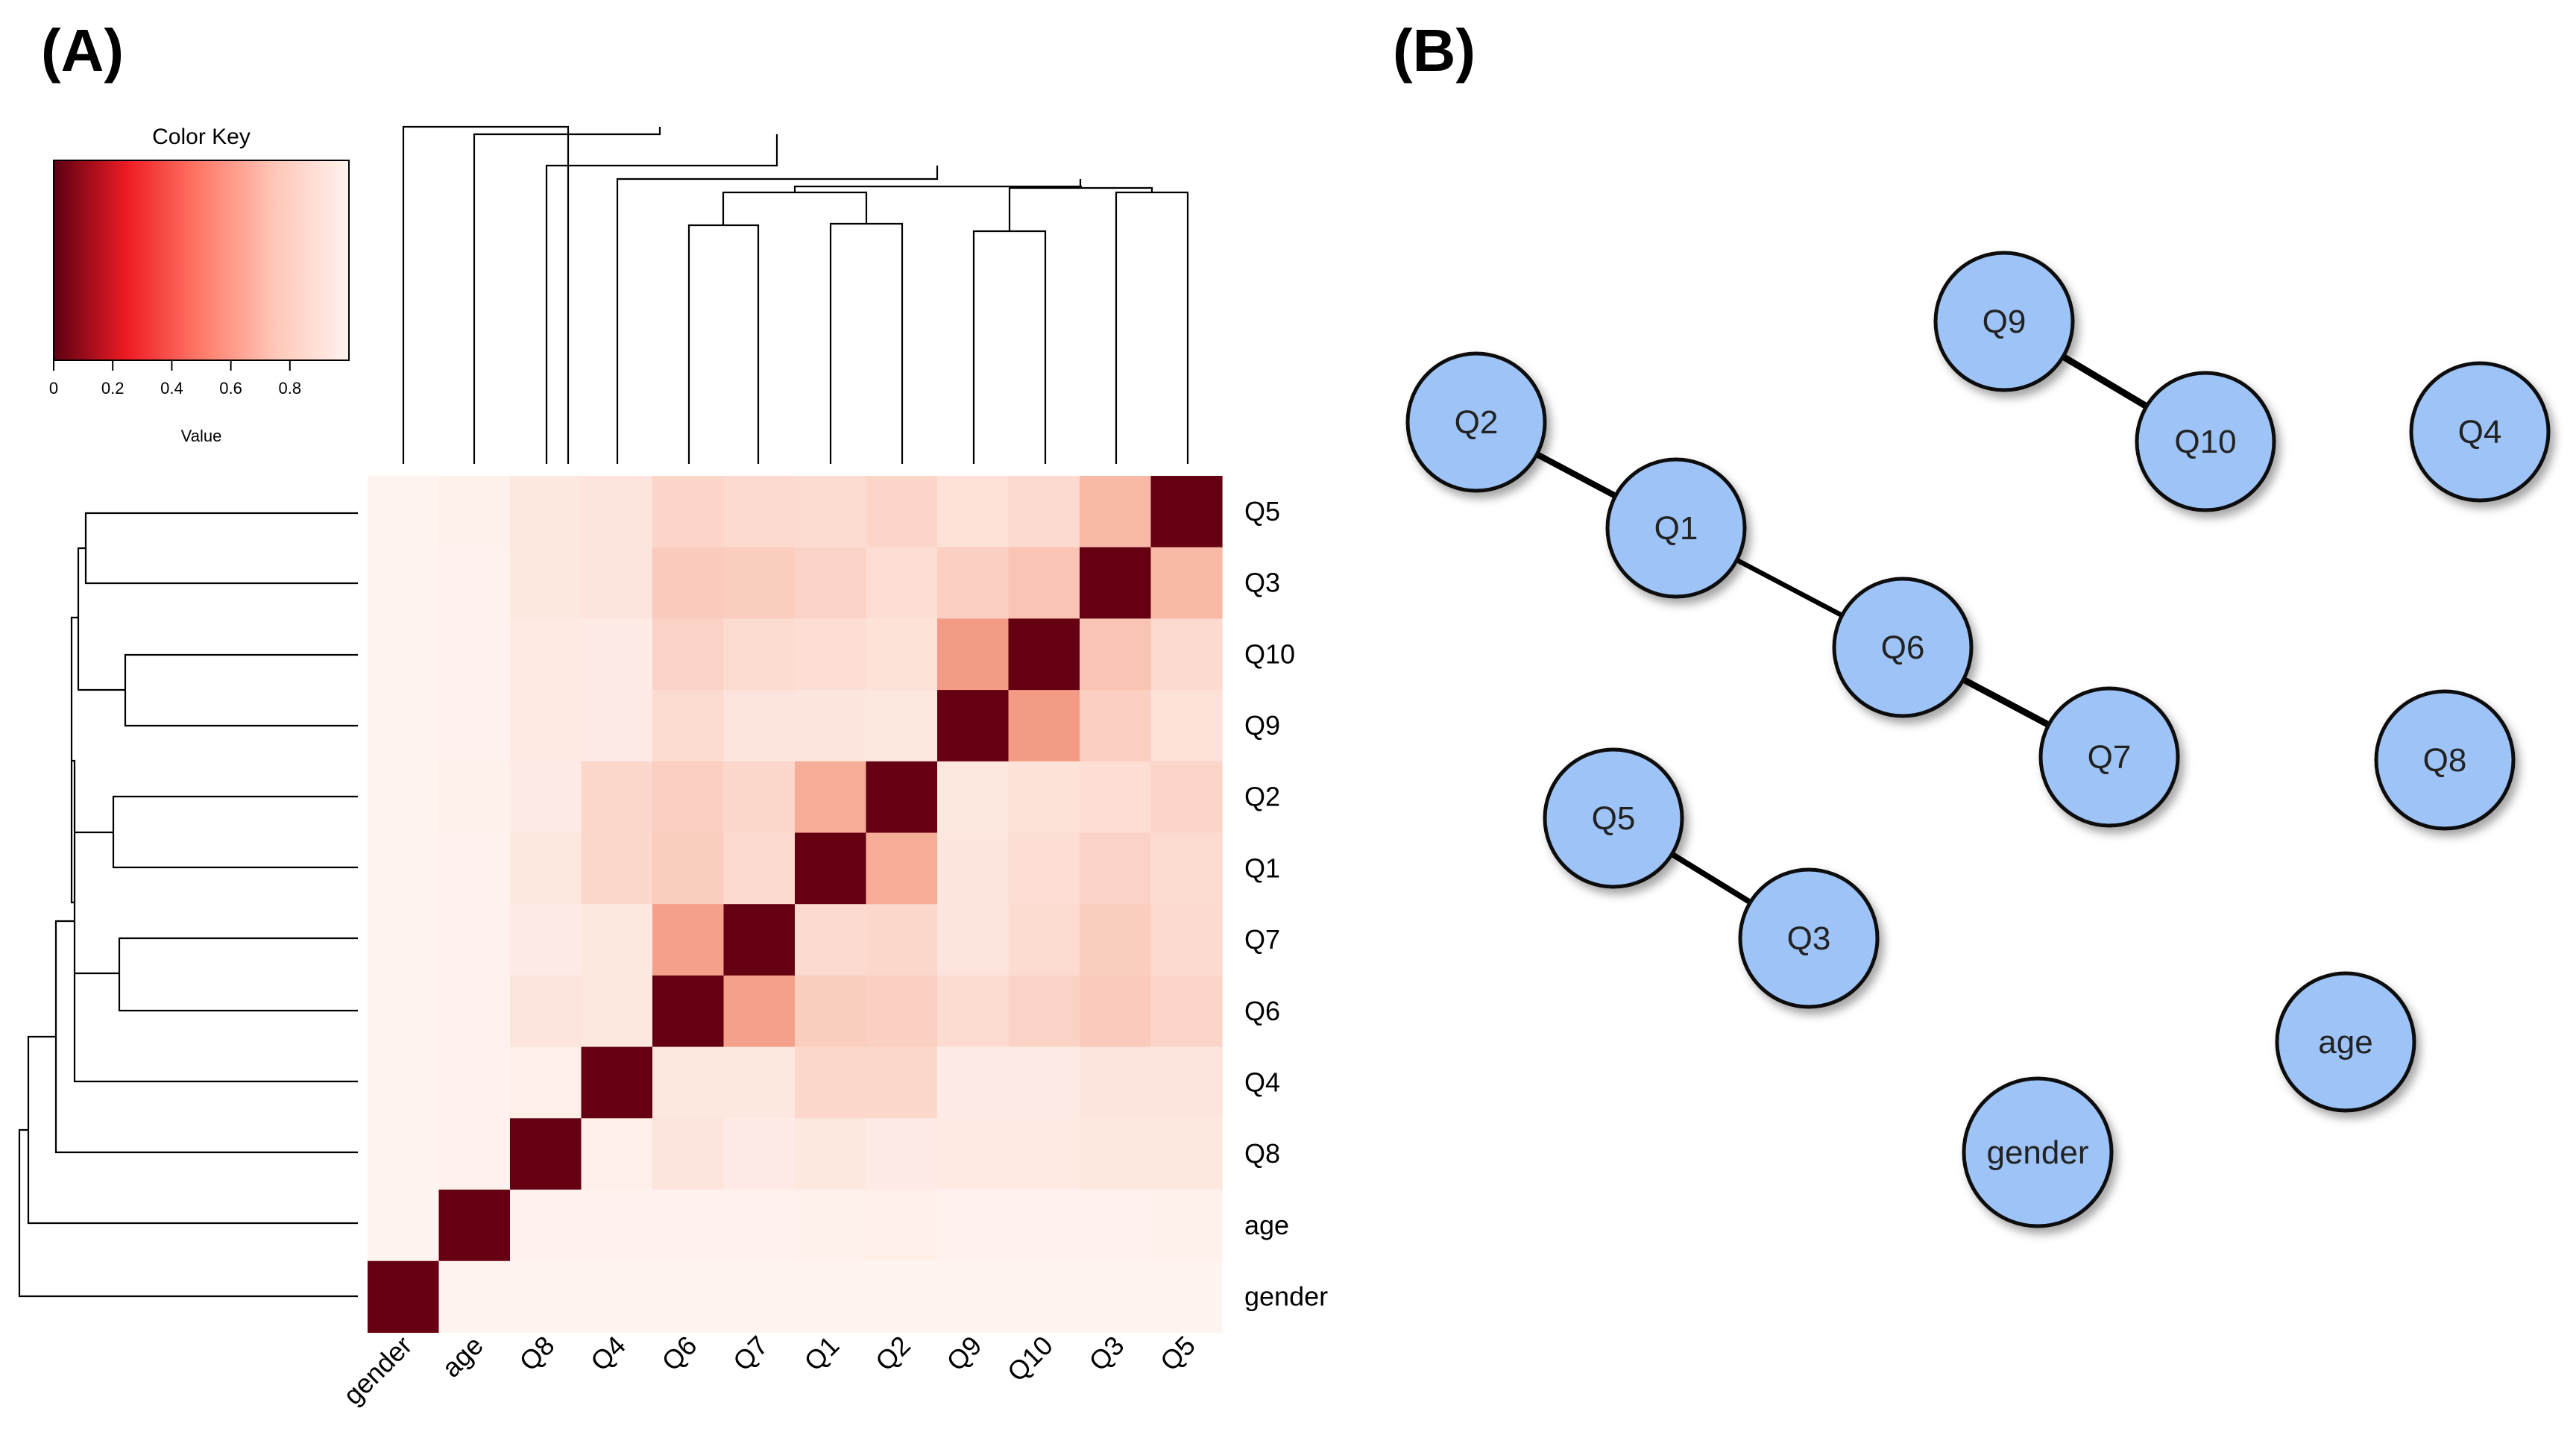 This screenshot has height=1432, width=2576. I want to click on network-node-label: Q9, so click(2005, 322).